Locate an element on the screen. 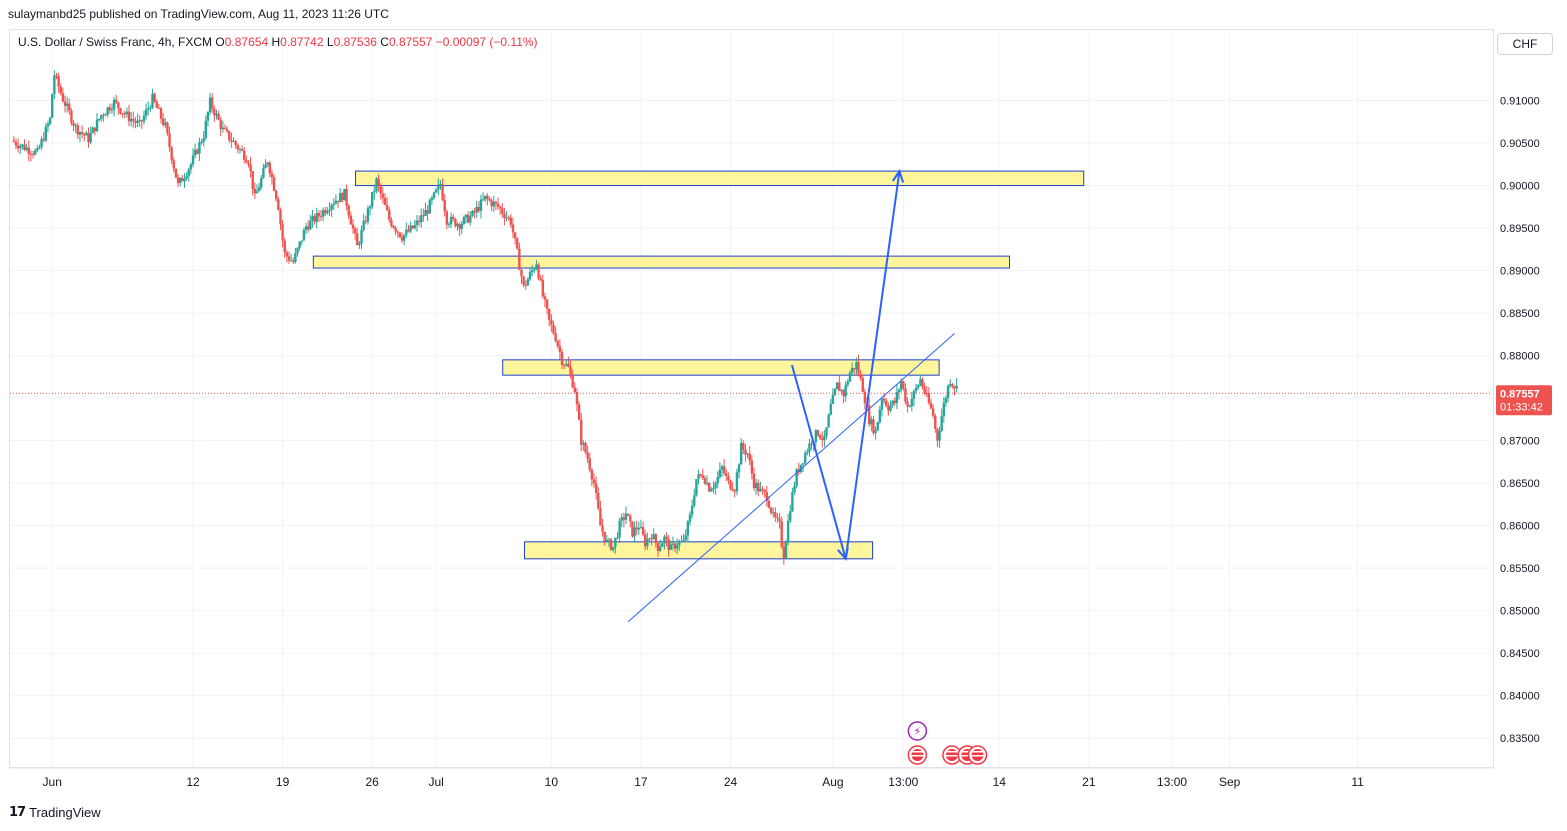 Image resolution: width=1567 pixels, height=831 pixels. currency-button: CHF is located at coordinates (1525, 44).